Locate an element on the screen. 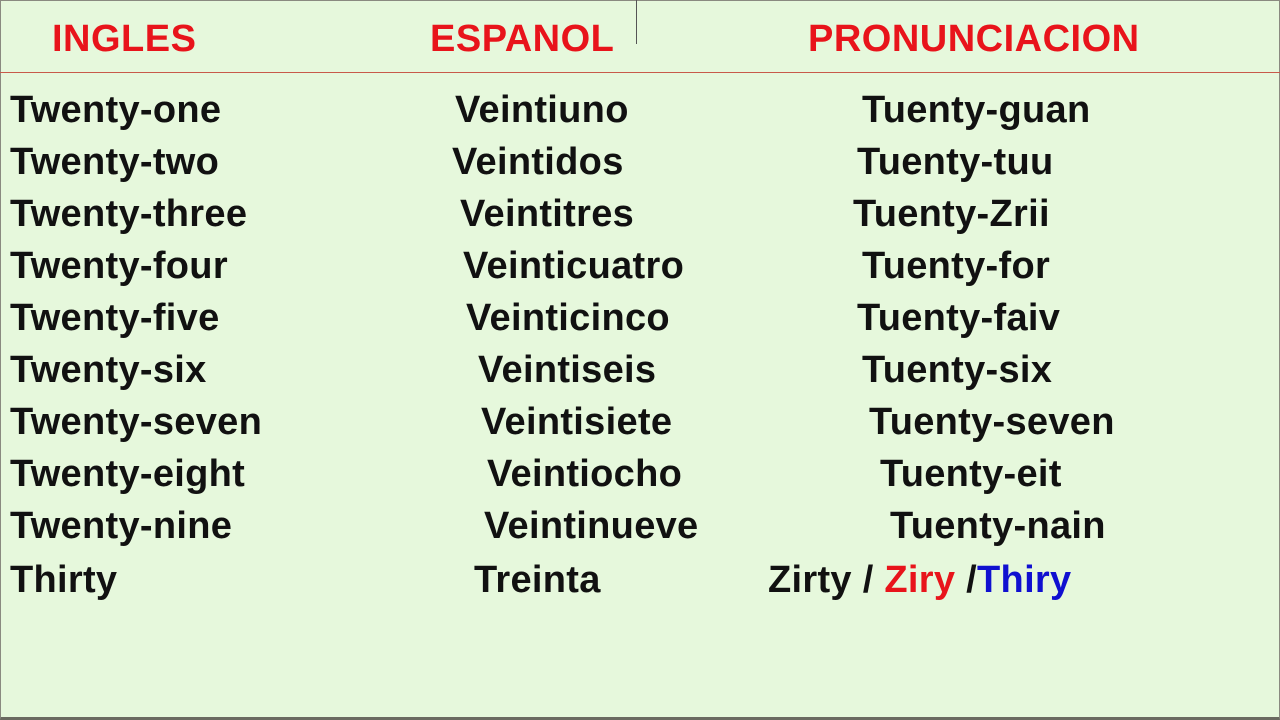  pronunciation-word: Tuenty-seven is located at coordinates (992, 422).